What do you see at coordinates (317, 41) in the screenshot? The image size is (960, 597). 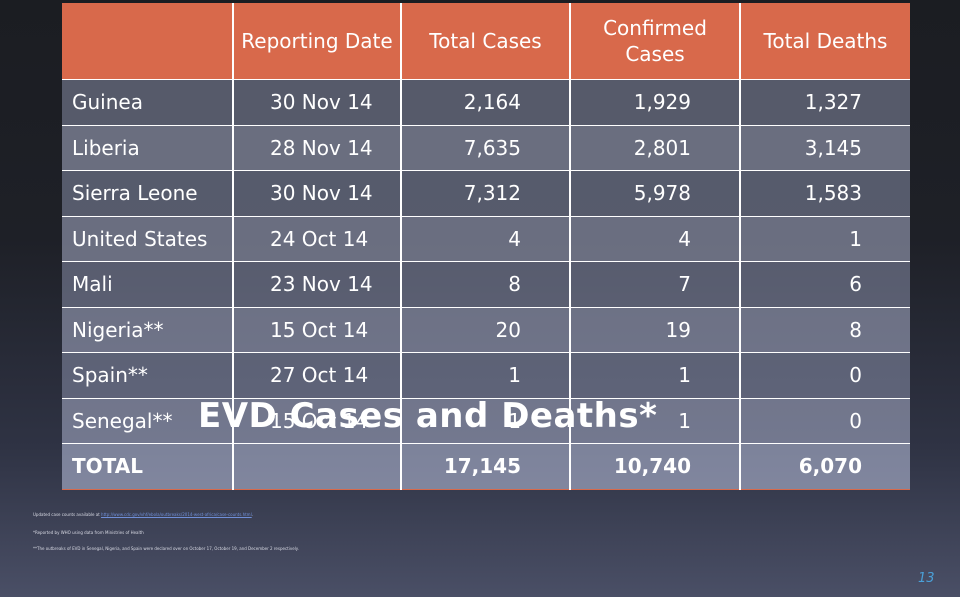 I see `header-reporting-date: Reporting Date` at bounding box center [317, 41].